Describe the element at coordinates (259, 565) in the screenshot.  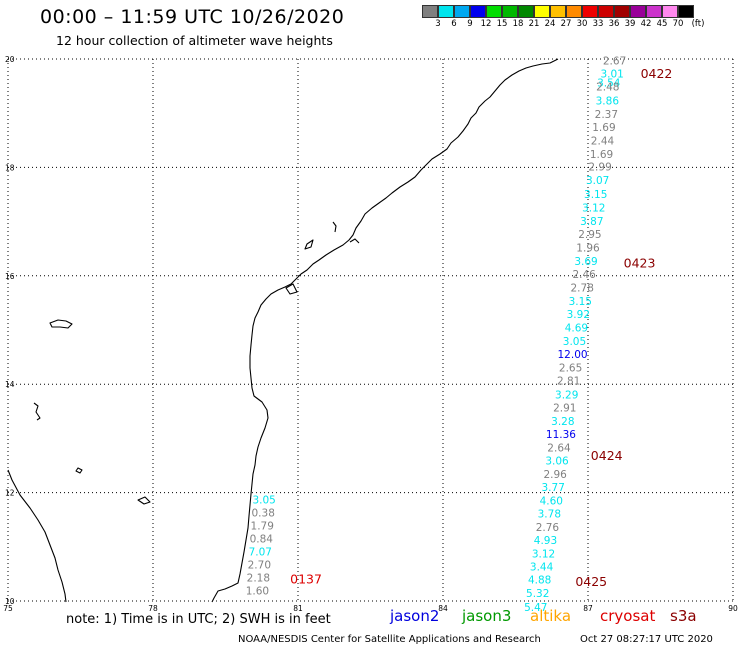
I see `wave-height-value: 2.70` at that location.